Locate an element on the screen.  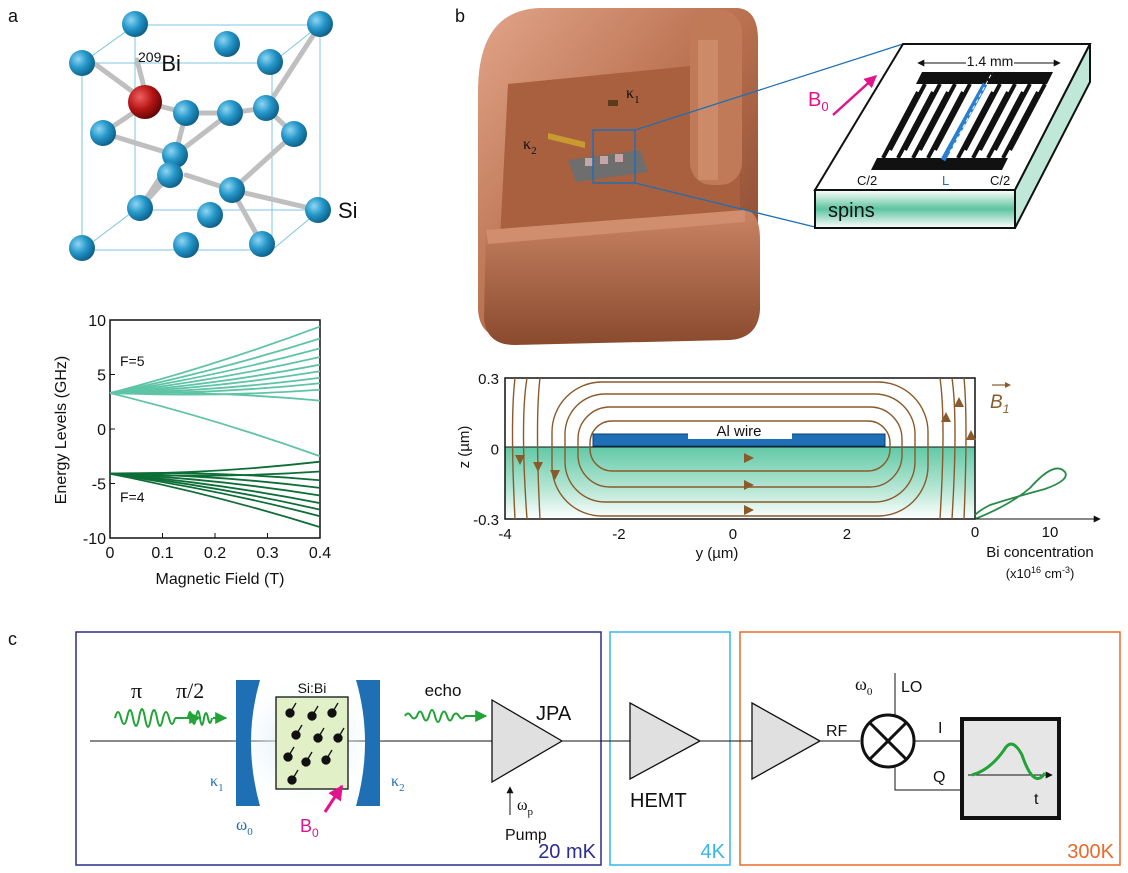
jpa-amplifier is located at coordinates (527, 741).